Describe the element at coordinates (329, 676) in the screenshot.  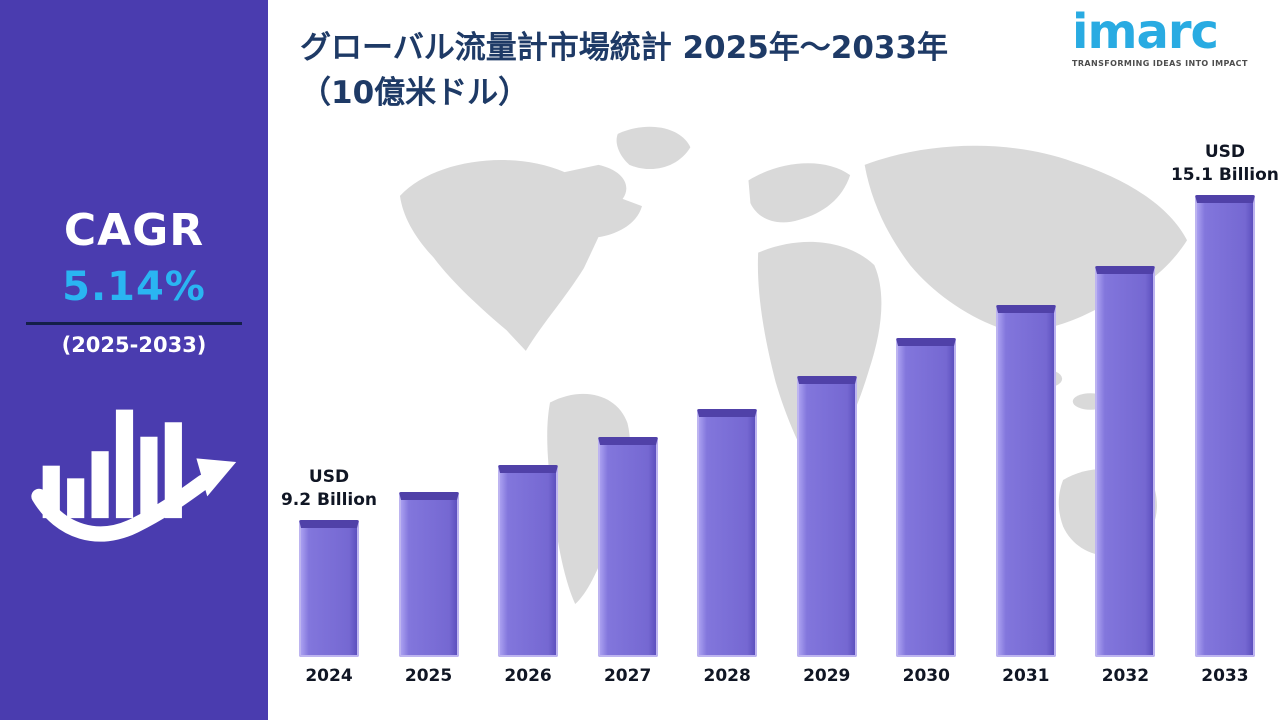
I see `x-axis-label-2024: 2024` at that location.